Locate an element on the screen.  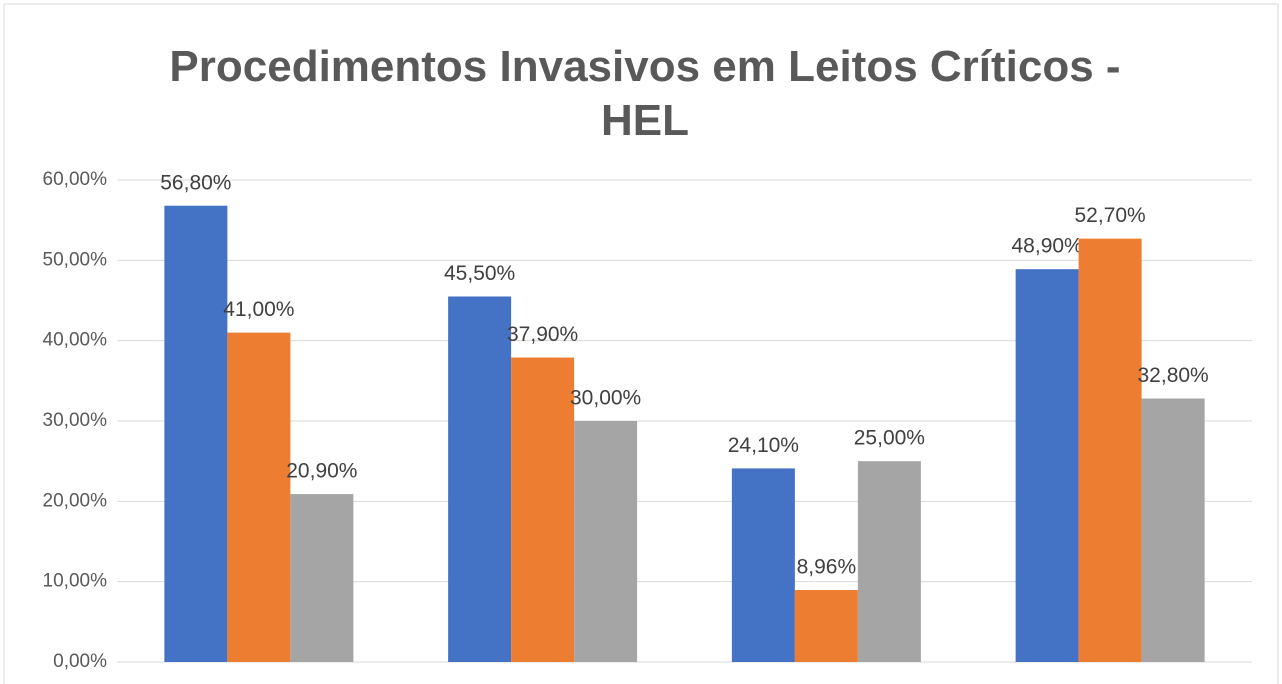
y-tick-label: 10,00% is located at coordinates (75, 581).